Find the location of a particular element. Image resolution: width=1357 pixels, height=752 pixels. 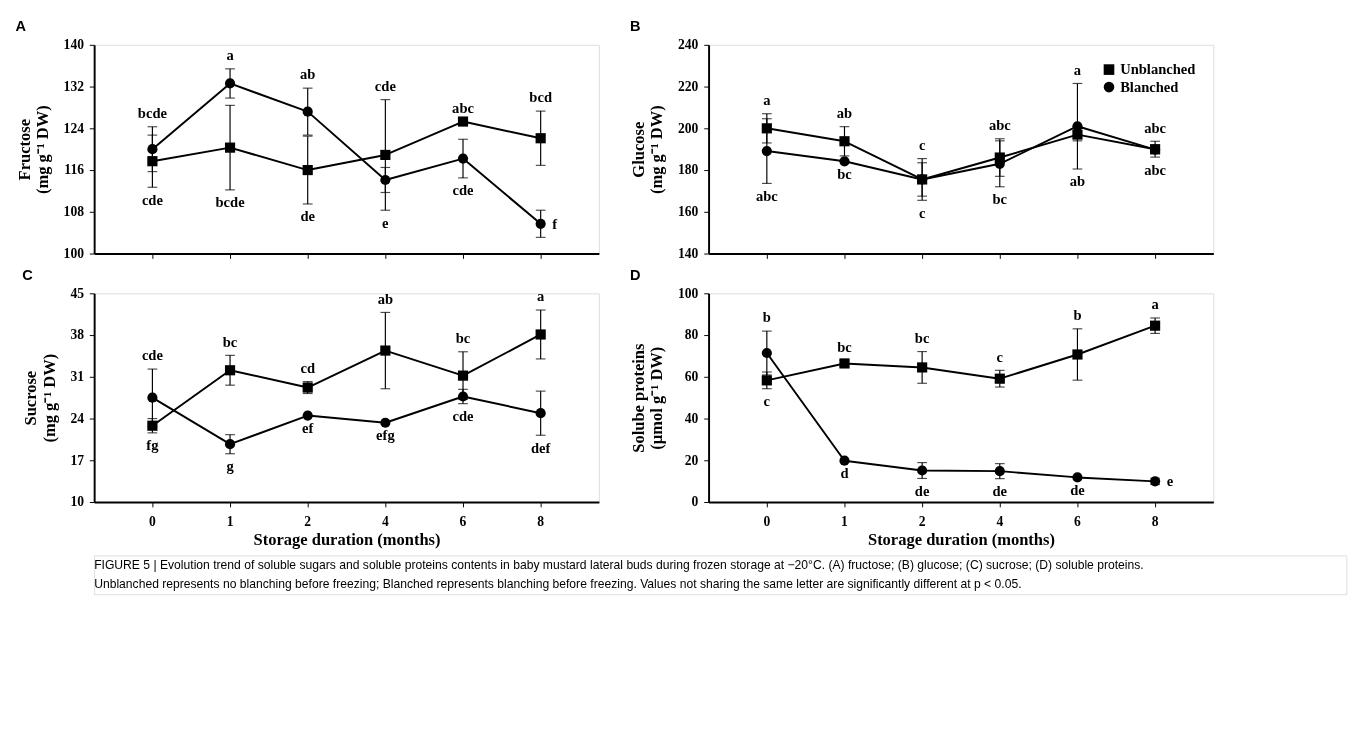

chart-title: C is located at coordinates (28, 274).